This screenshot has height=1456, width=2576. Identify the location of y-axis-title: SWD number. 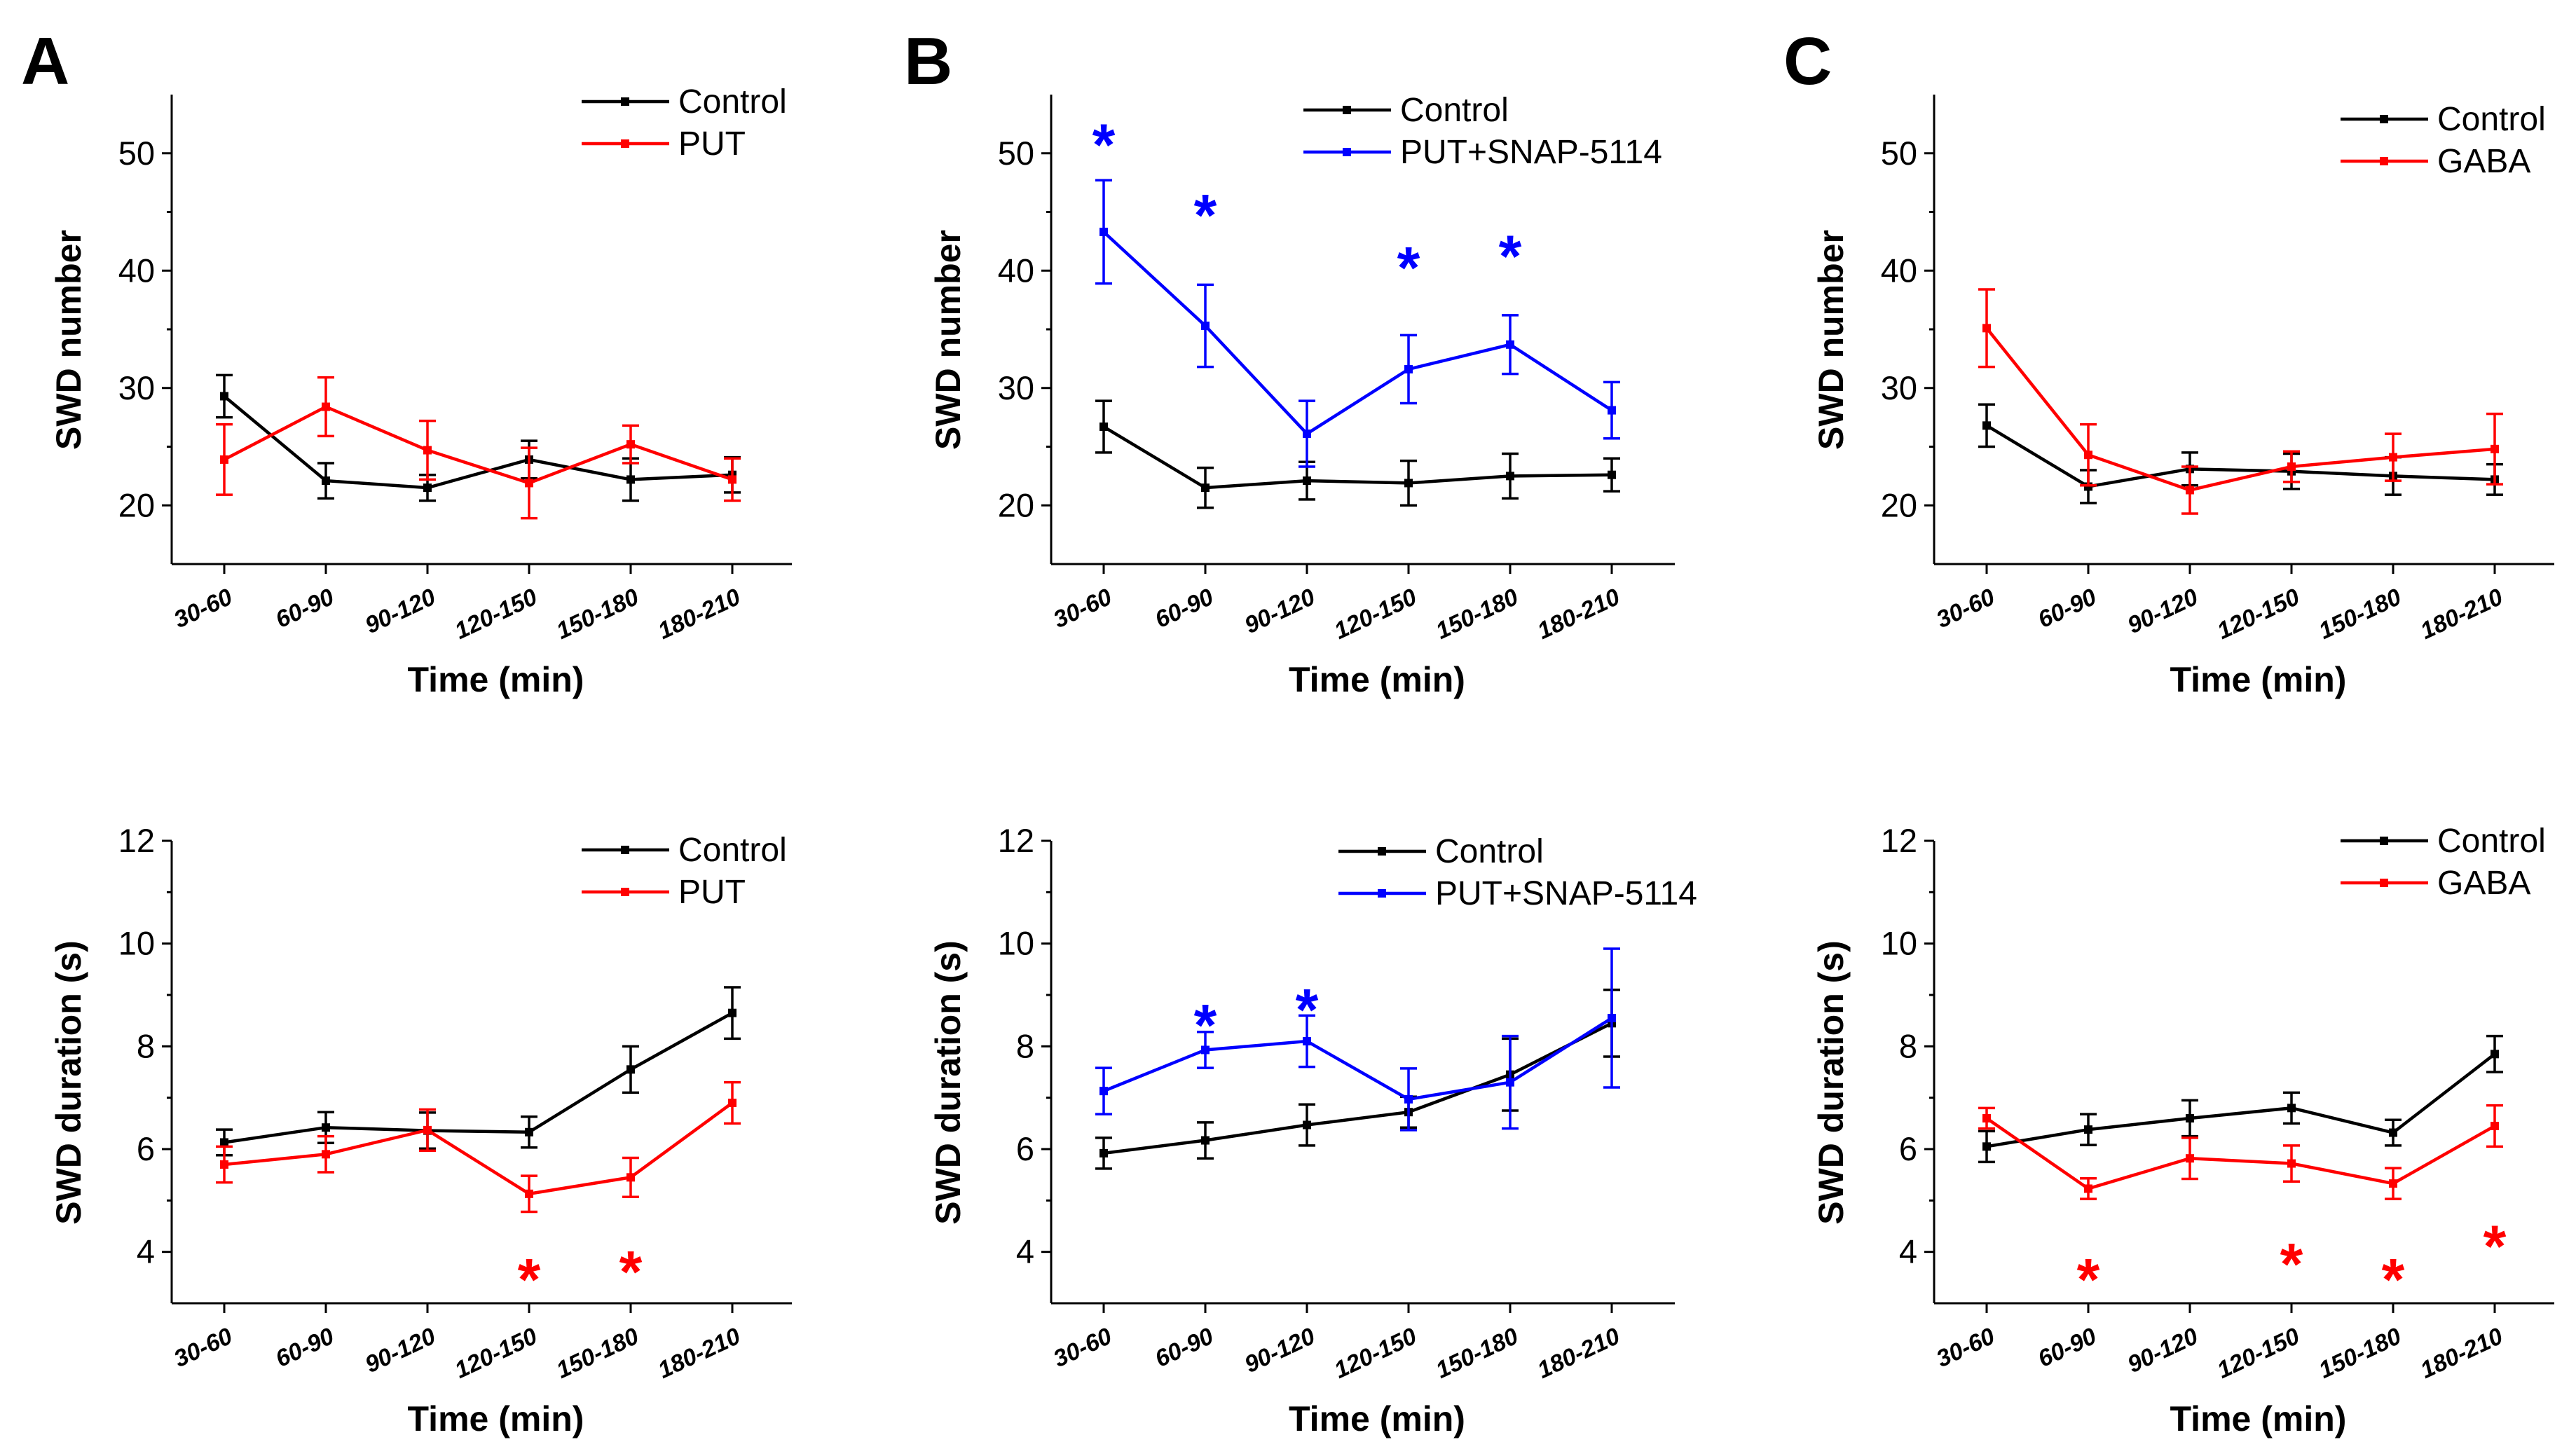
(69, 340).